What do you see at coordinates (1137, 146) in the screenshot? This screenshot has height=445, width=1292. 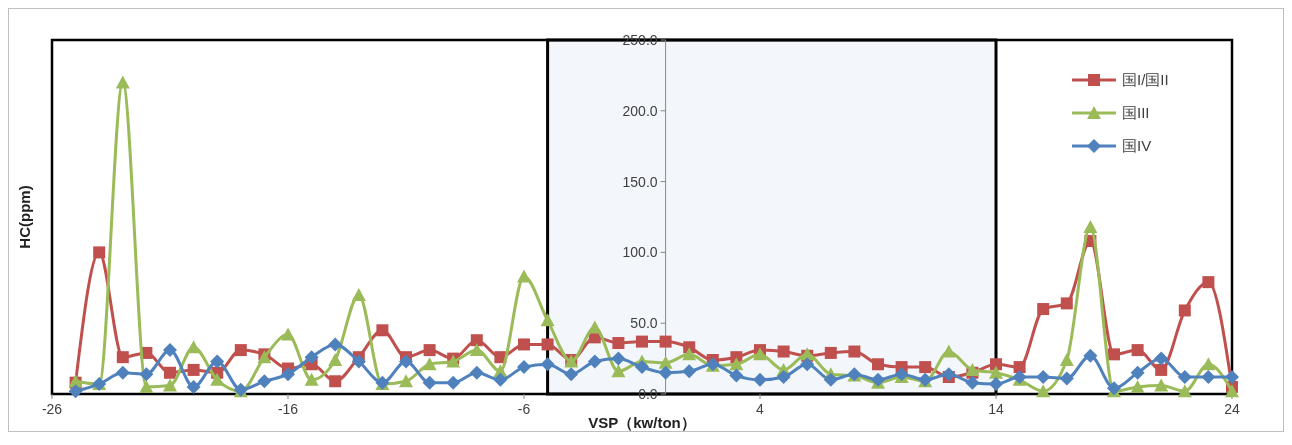 I see `legend-label: 国IV` at bounding box center [1137, 146].